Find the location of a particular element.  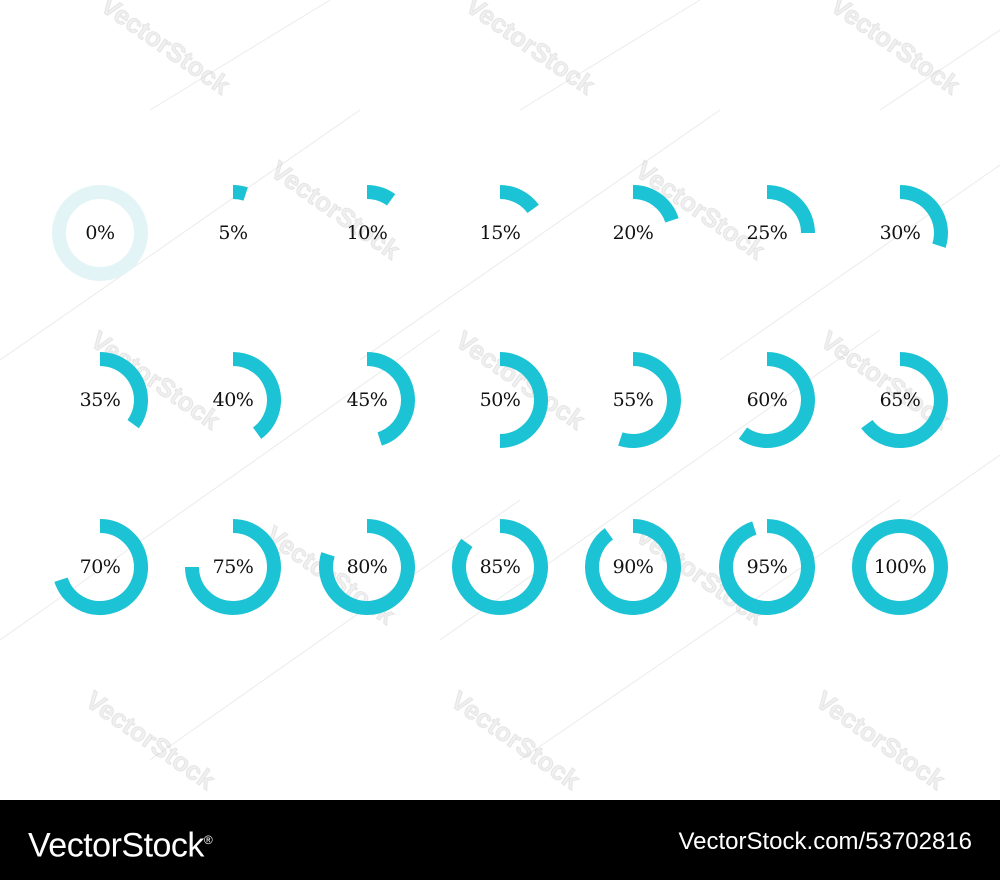

progress-ring-0: 0% is located at coordinates (100, 233).